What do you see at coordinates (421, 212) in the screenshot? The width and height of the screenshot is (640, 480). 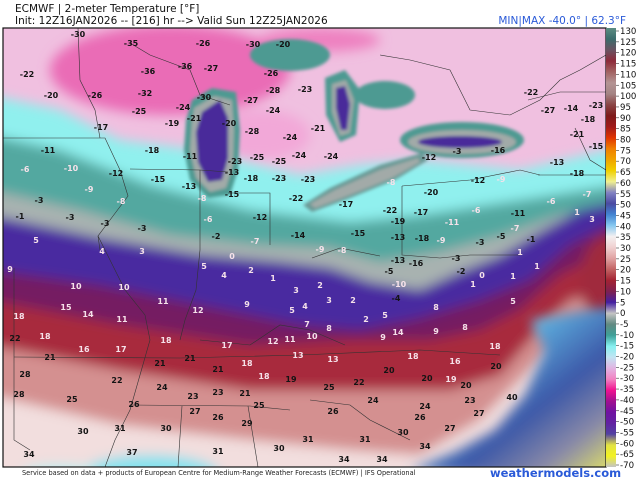 I see `temperature-label: -17` at bounding box center [421, 212].